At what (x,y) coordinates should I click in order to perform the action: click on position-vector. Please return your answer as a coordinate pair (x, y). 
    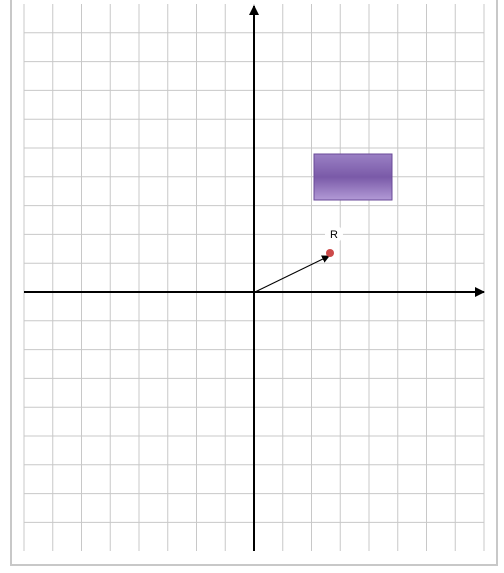
    Looking at the image, I should click on (292, 274).